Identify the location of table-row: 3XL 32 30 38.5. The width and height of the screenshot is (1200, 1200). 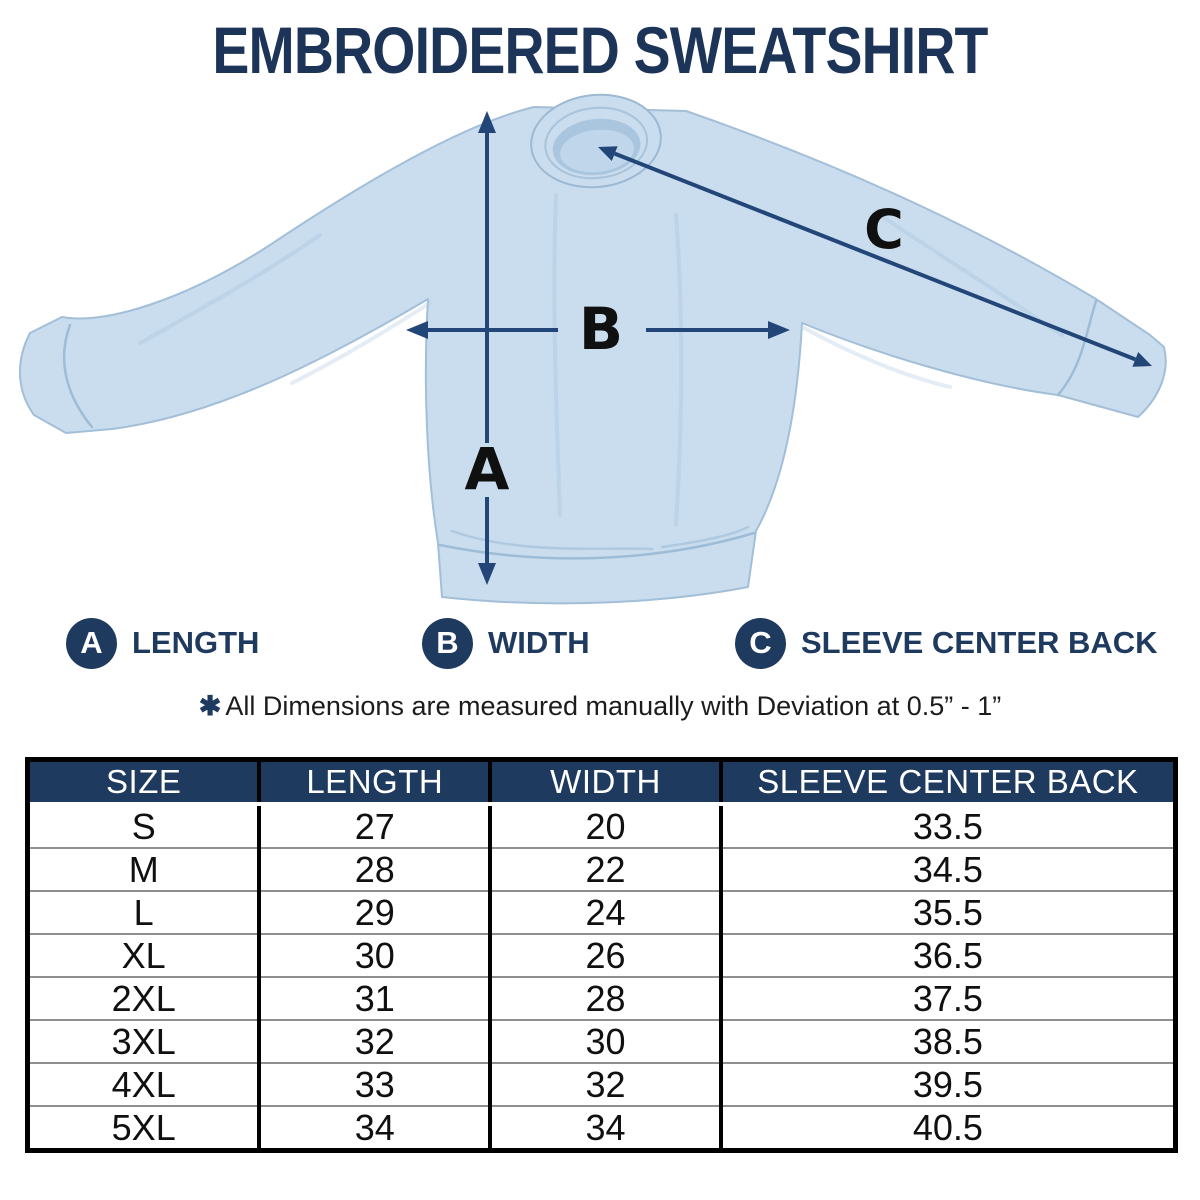
(601, 1041).